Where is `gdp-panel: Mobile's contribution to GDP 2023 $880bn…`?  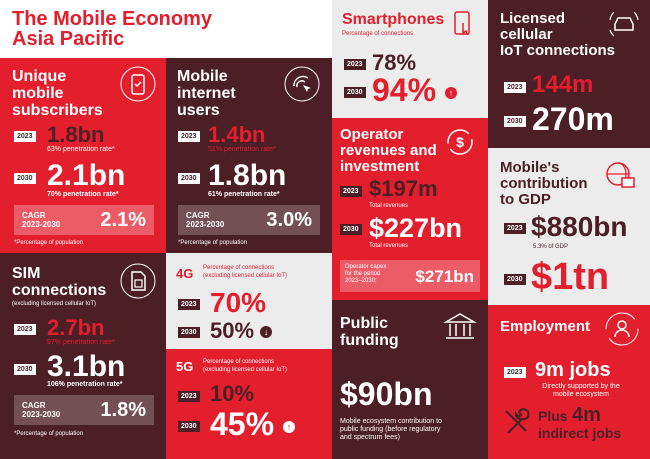 gdp-panel: Mobile's contribution to GDP 2023 $880bn… is located at coordinates (569, 226).